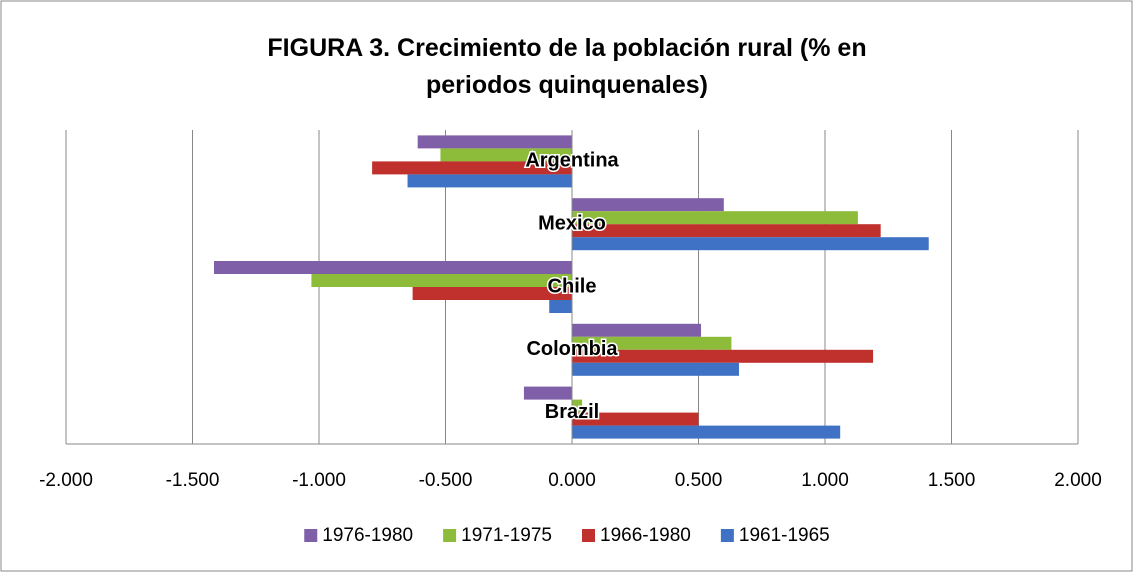 The width and height of the screenshot is (1134, 573). I want to click on x-tick-label: -0.500, so click(446, 480).